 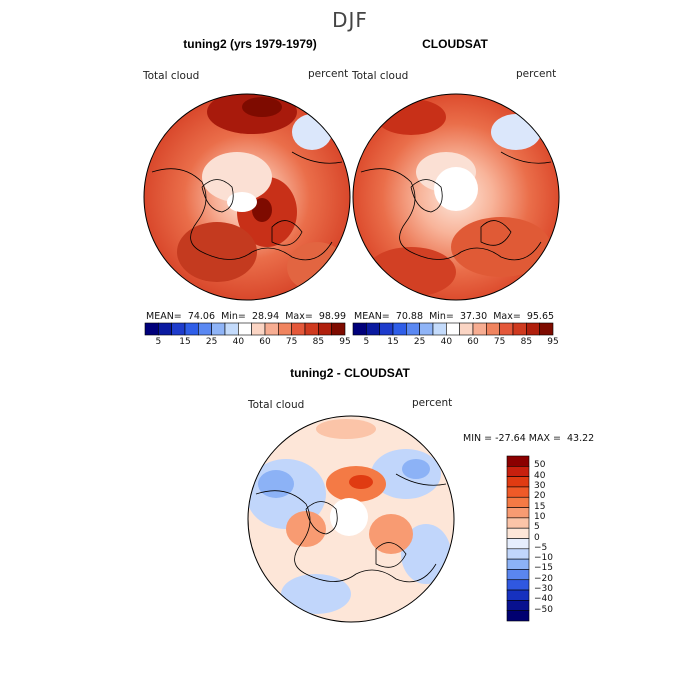 I want to click on panel3-colorbar, so click(x=518, y=538).